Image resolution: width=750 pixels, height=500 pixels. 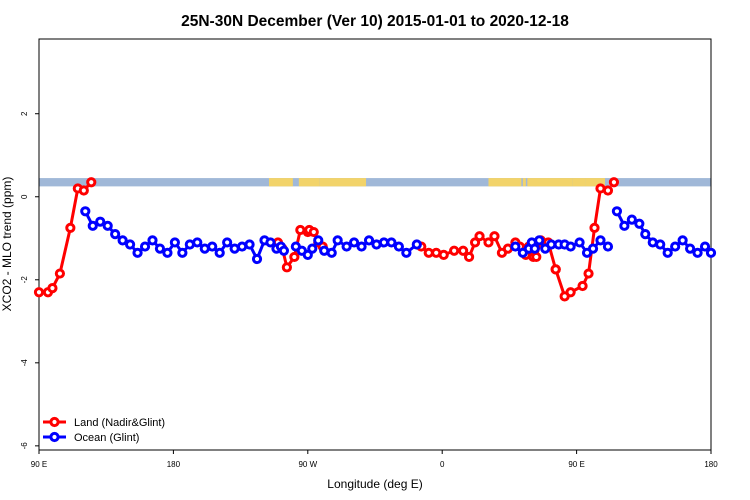 What do you see at coordinates (7, 244) in the screenshot?
I see `y-axis-label: XCO2 - MLO trend (ppm)` at bounding box center [7, 244].